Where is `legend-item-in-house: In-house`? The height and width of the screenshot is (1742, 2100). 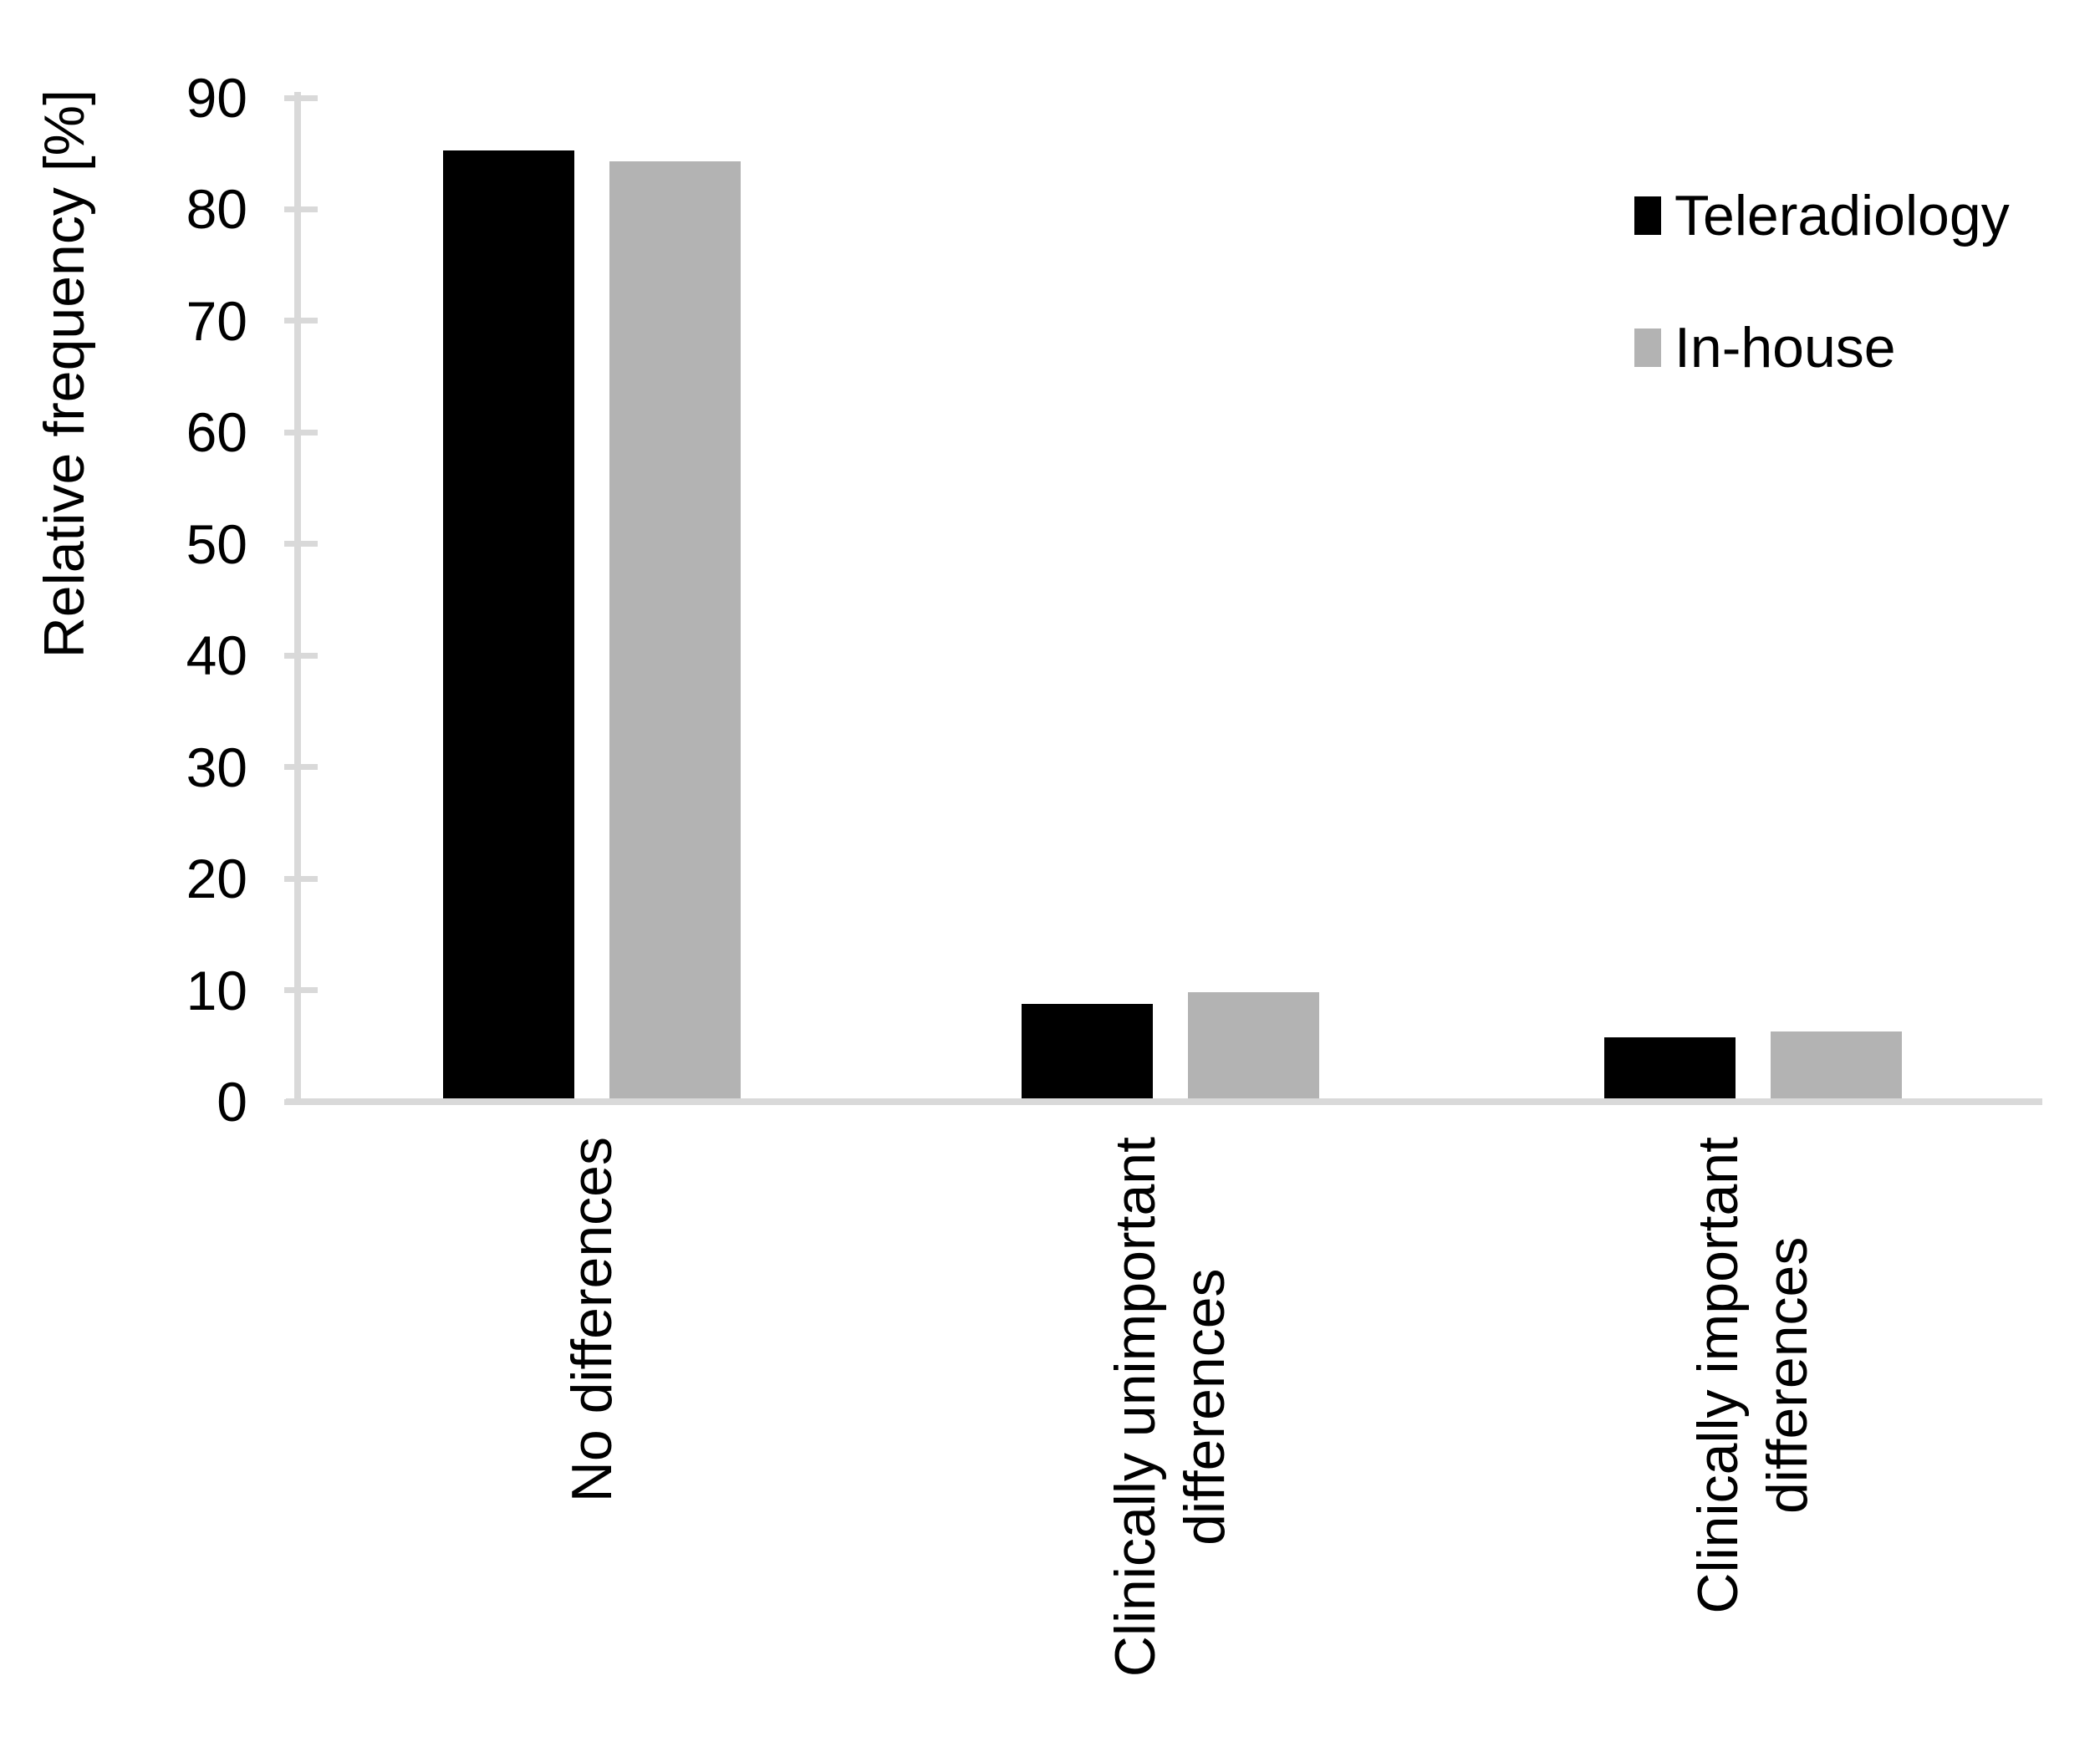
legend-item-in-house: In-house is located at coordinates (1765, 348).